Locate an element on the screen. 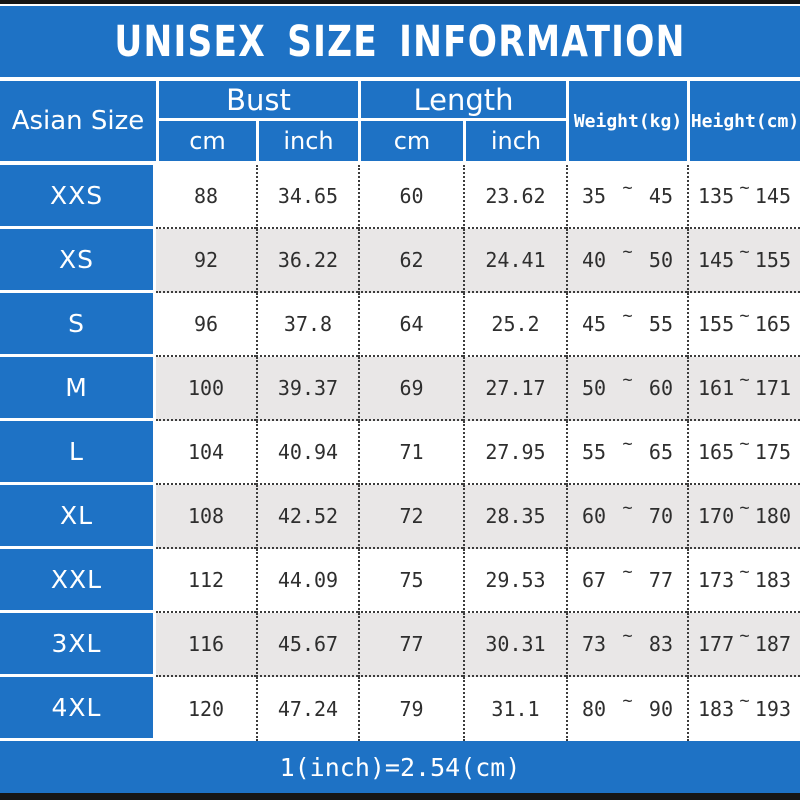  weight-min: 55 is located at coordinates (594, 452).